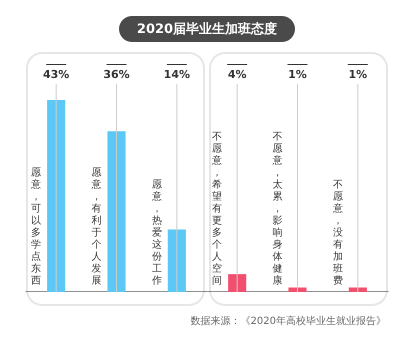 Image resolution: width=414 pixels, height=359 pixels. I want to click on category-label: 不愿意，没有加班费, so click(337, 233).